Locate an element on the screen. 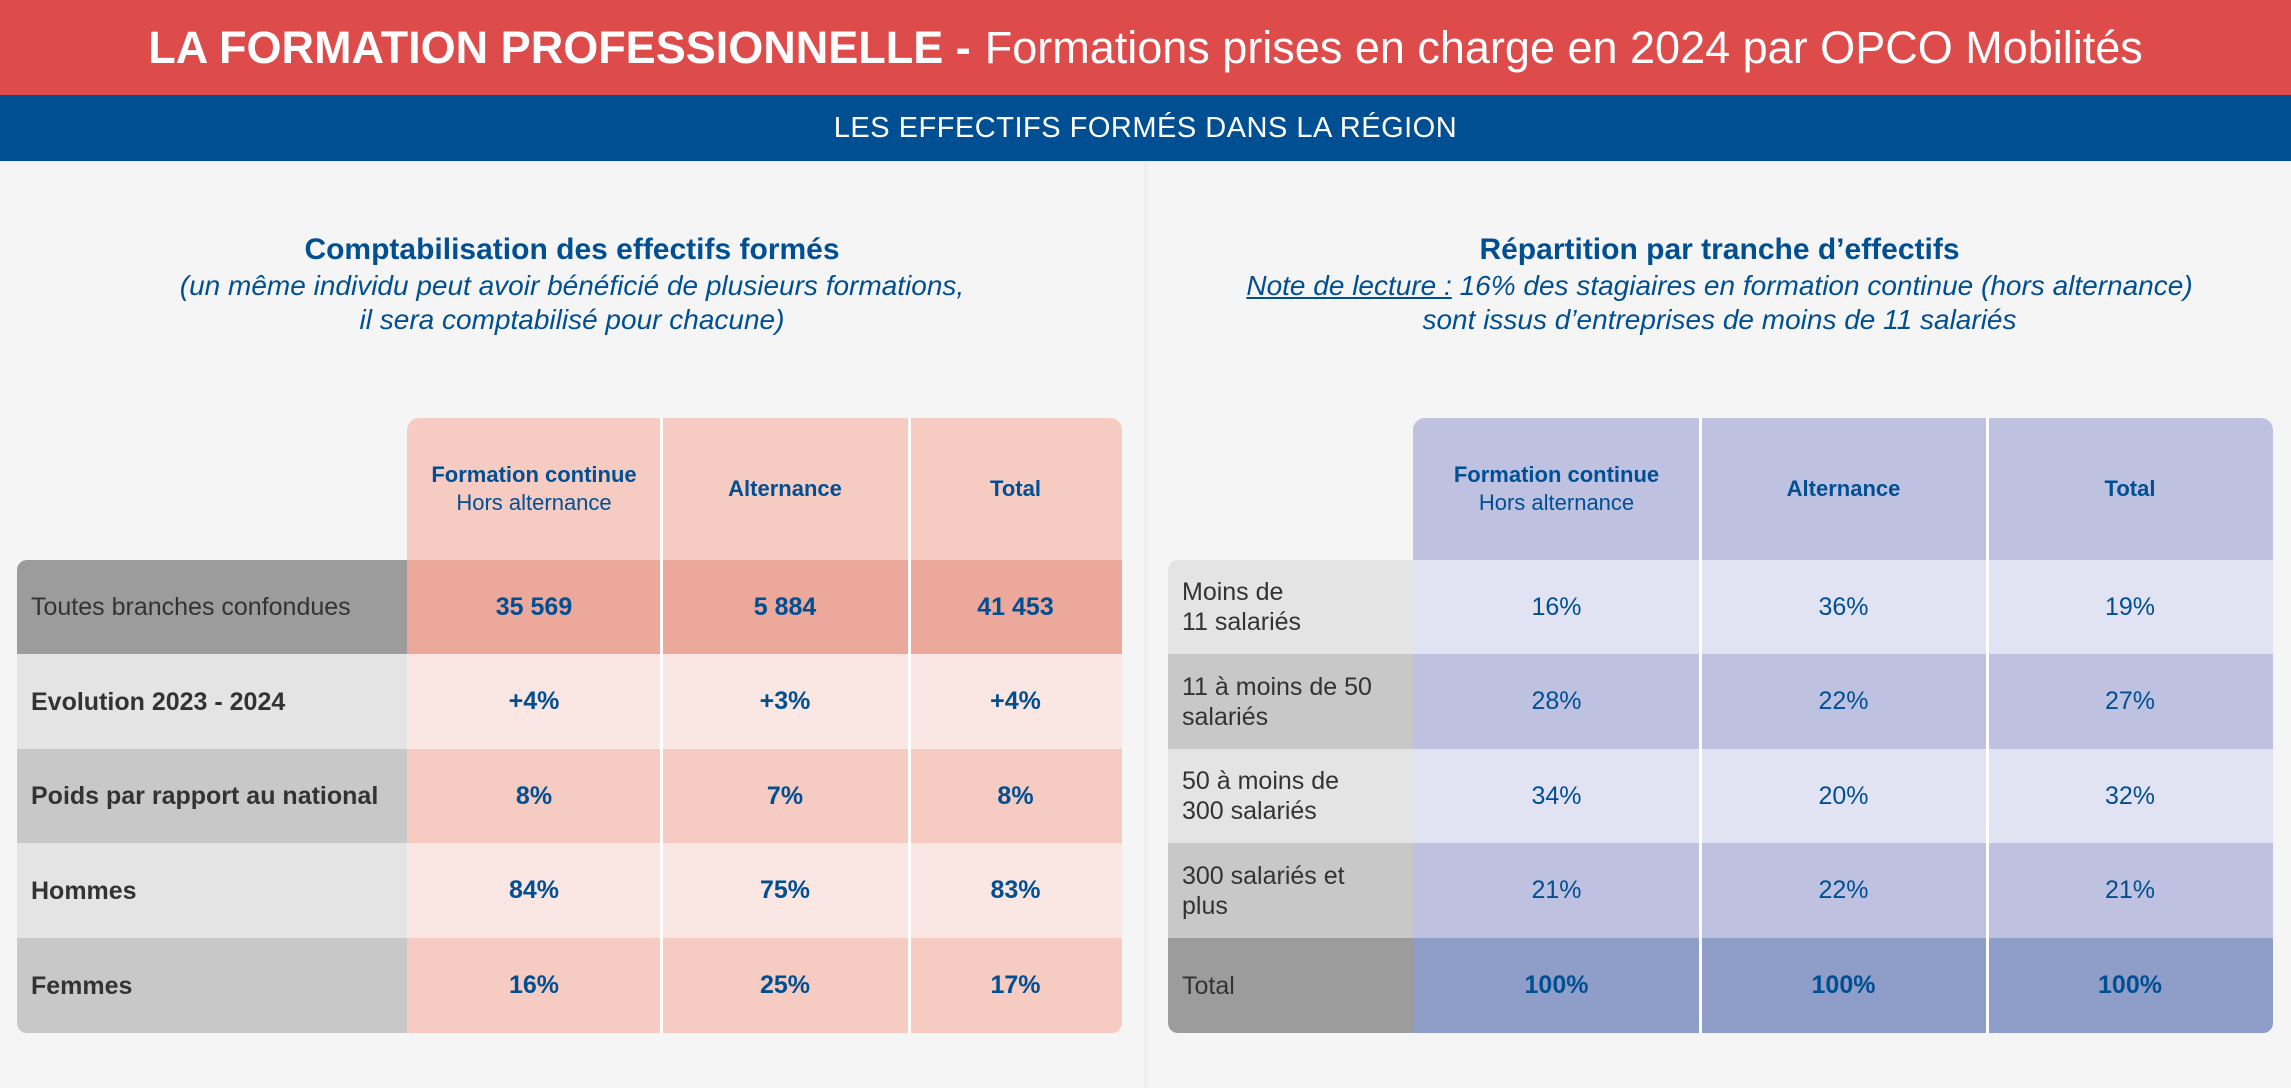 This screenshot has width=2291, height=1088. right-value: 20% is located at coordinates (1843, 796).